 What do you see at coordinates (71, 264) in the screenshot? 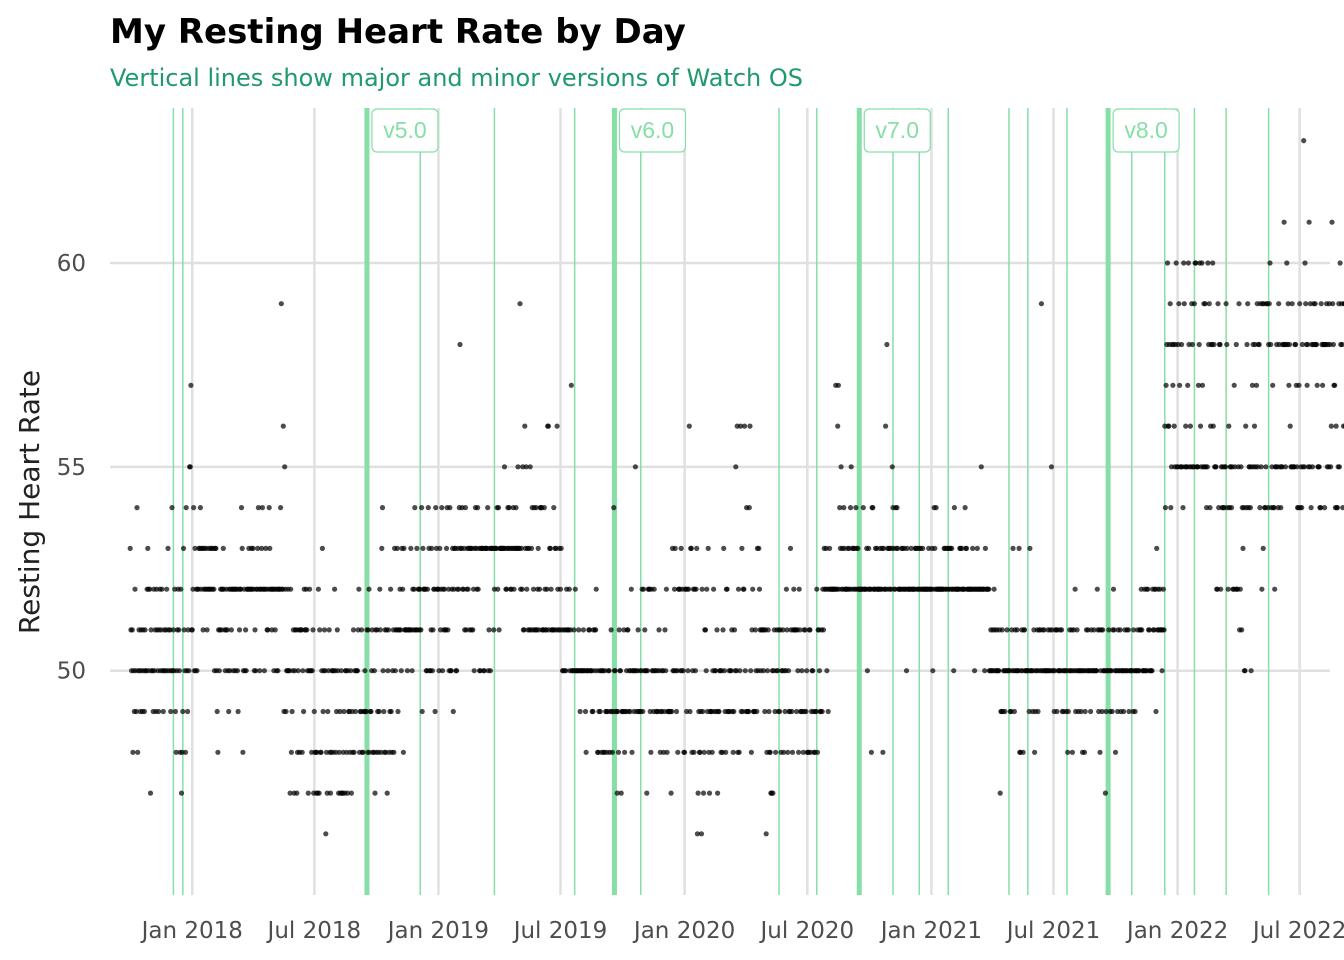
I see `y-tick-label: 60` at bounding box center [71, 264].